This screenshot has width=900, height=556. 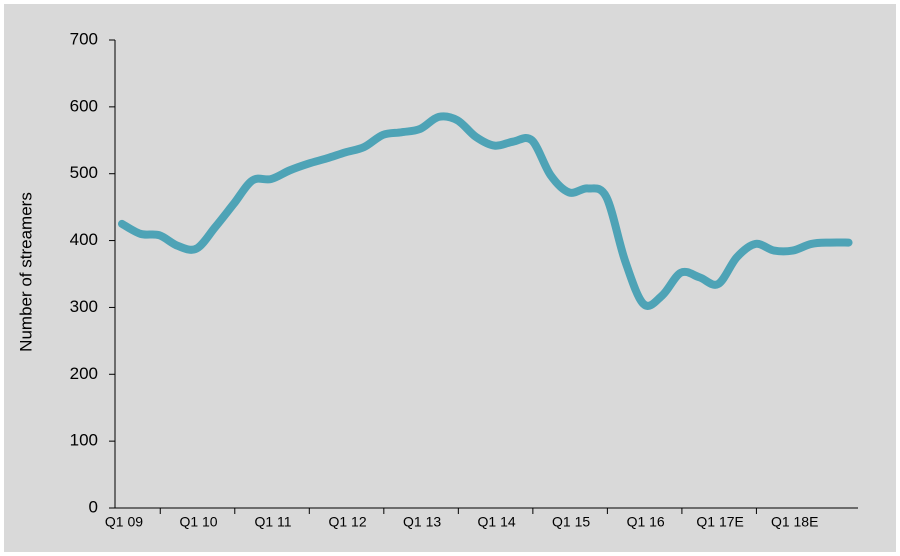 What do you see at coordinates (497, 522) in the screenshot?
I see `x-tick-label: Q1 14` at bounding box center [497, 522].